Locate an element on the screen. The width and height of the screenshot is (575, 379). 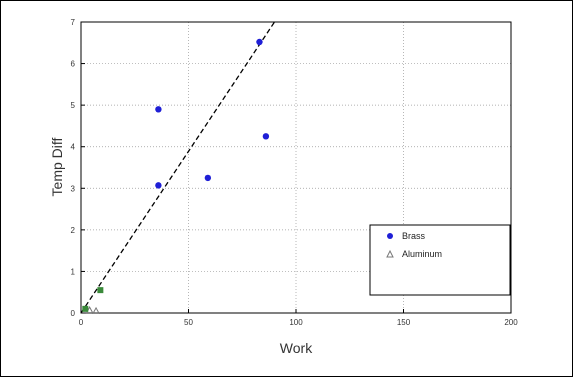
legend-brass-marker is located at coordinates (390, 236).